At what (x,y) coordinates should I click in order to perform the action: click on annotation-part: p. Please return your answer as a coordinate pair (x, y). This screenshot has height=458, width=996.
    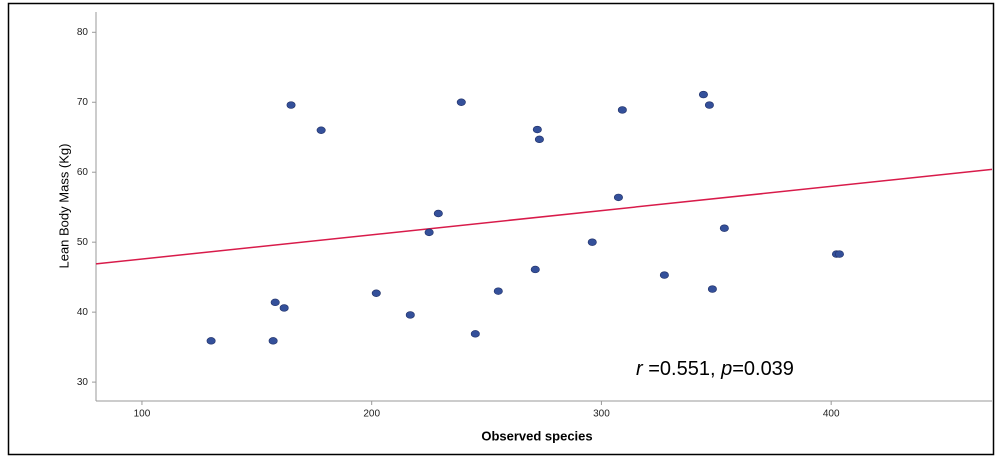
    Looking at the image, I should click on (726, 369).